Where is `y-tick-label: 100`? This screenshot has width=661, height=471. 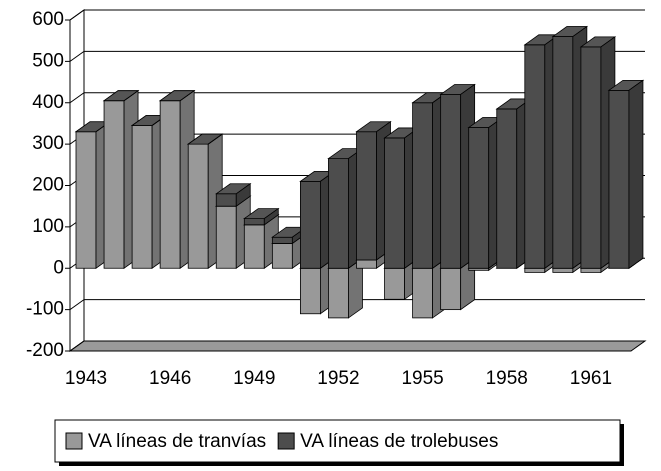
y-tick-label: 100 is located at coordinates (48, 226).